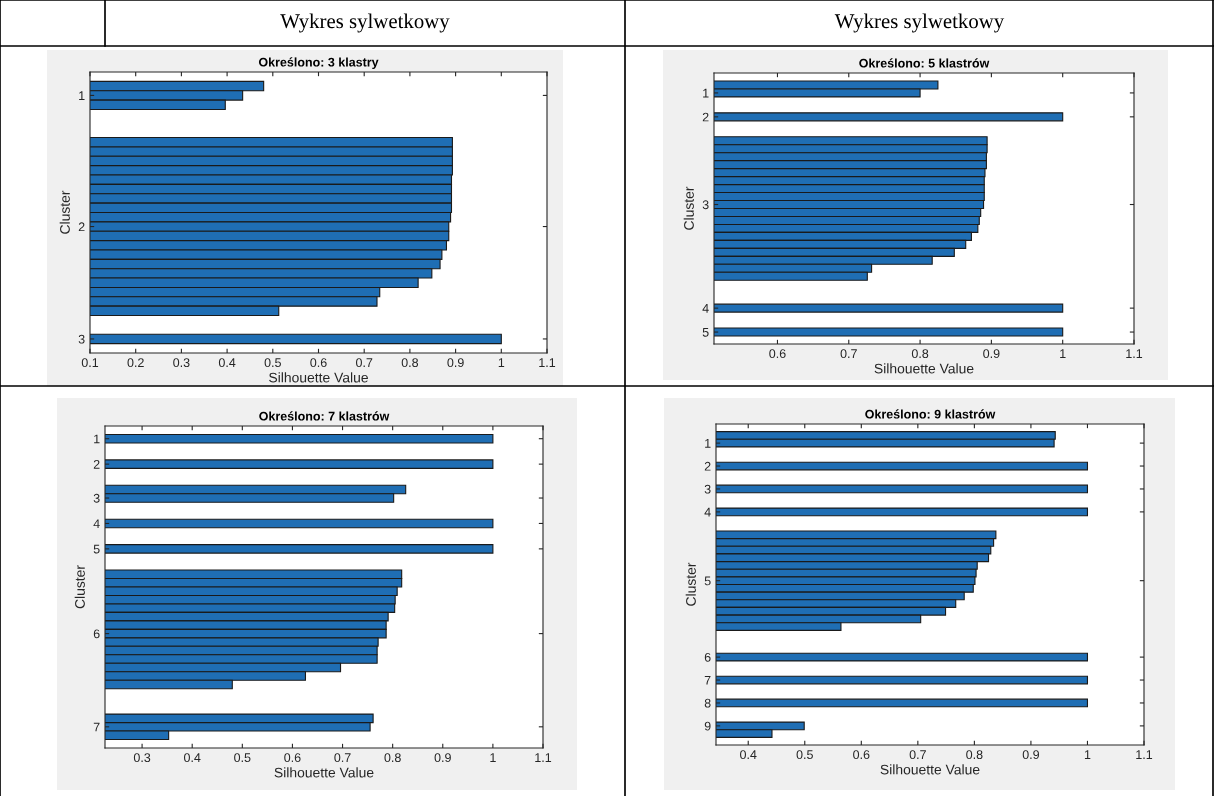  What do you see at coordinates (924, 63) in the screenshot?
I see `chart-title: Określono: 5 klastrów` at bounding box center [924, 63].